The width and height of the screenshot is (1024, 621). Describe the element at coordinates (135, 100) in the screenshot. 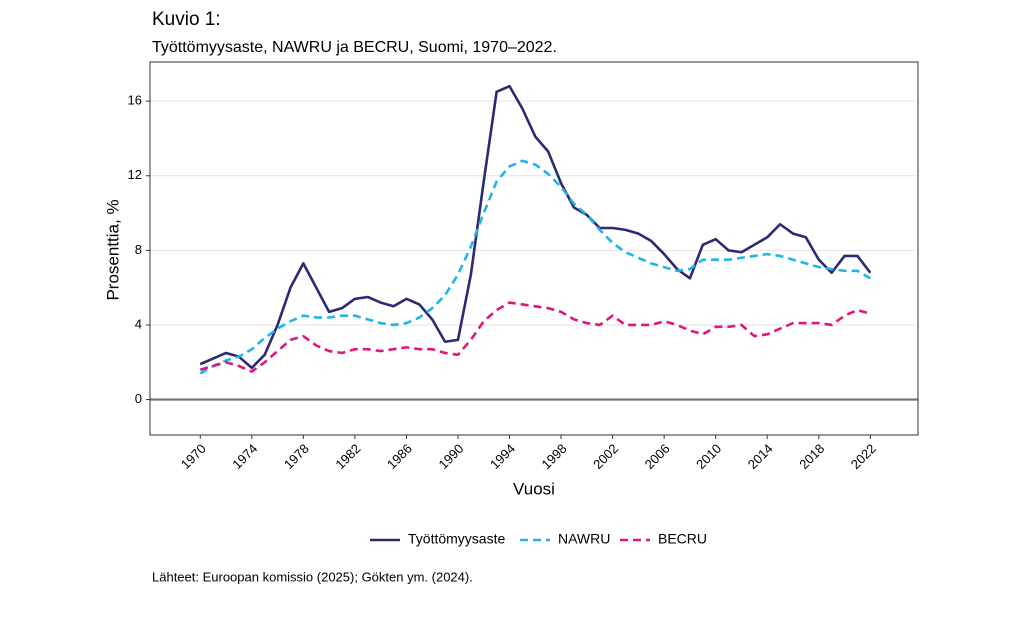

I see `y-tick-label: 16` at that location.